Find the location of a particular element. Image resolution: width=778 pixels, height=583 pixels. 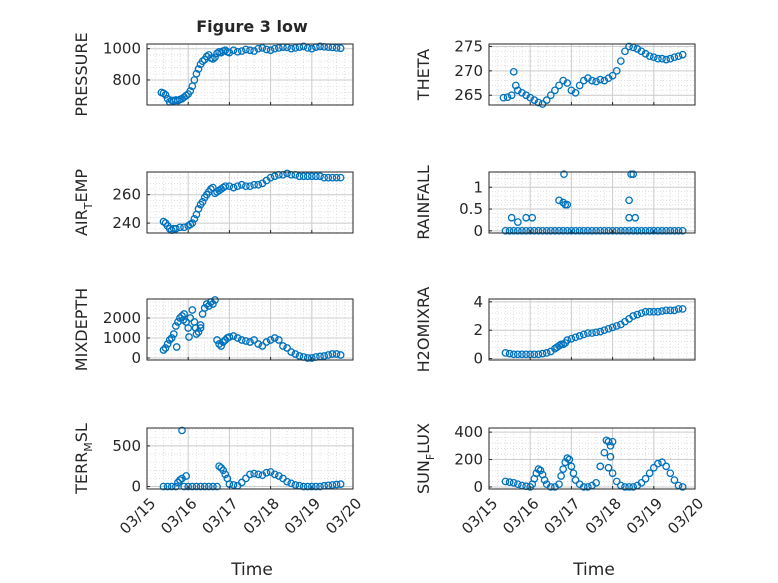

subplot-3: 240 260 AIRTEMP is located at coordinates (213, 202).